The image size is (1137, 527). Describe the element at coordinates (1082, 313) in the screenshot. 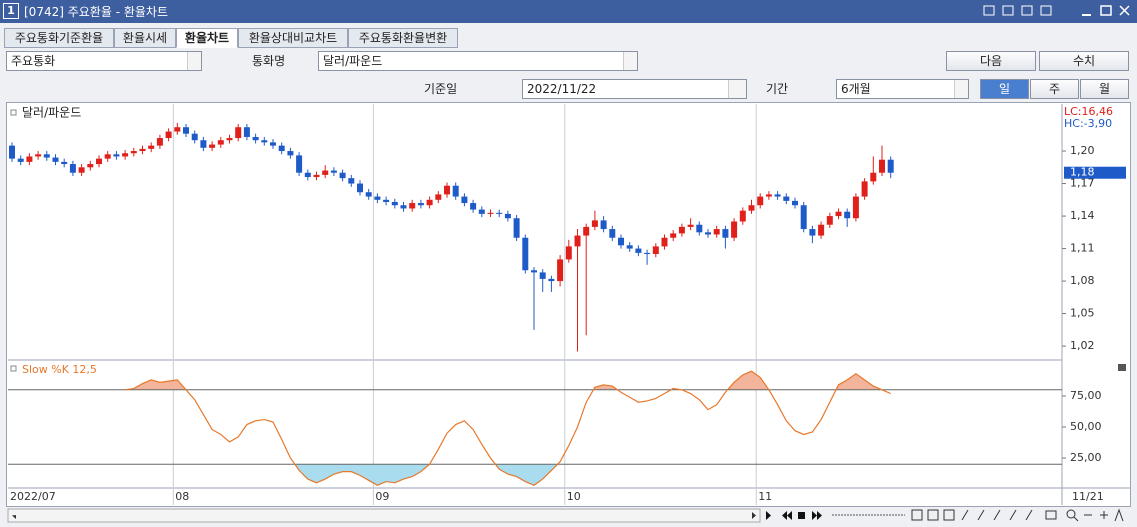

I see `y-tick-label: 1,05` at that location.